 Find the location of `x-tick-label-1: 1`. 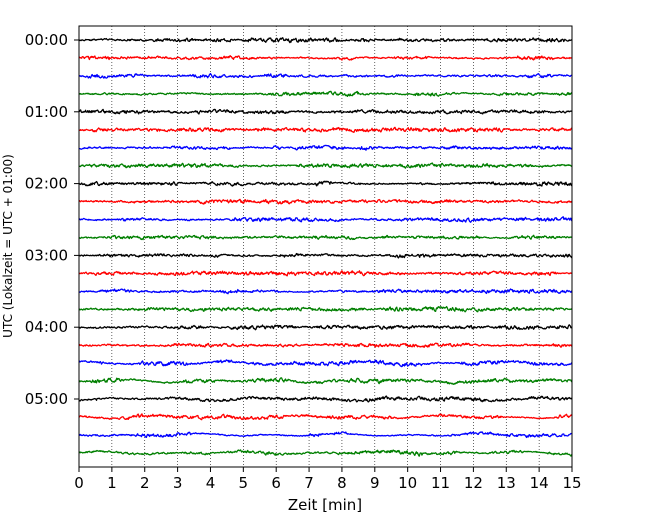

x-tick-label-1: 1 is located at coordinates (112, 483).